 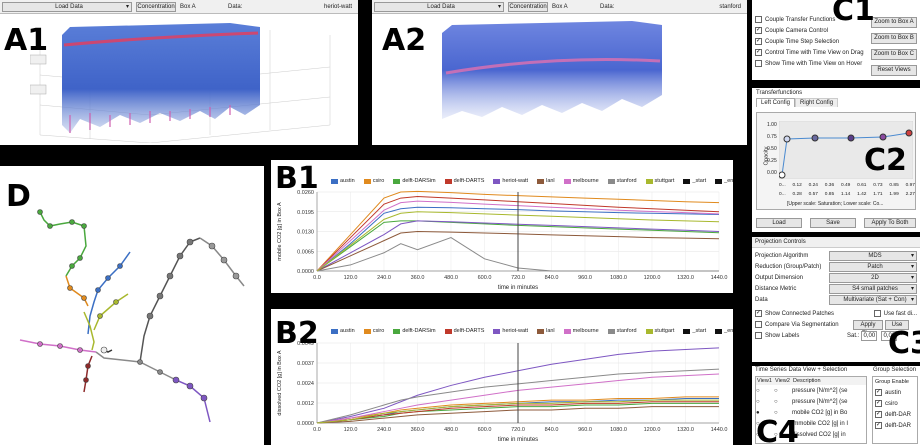 What do you see at coordinates (873, 255) in the screenshot?
I see `projection-algorithm-select: MDS` at bounding box center [873, 255].